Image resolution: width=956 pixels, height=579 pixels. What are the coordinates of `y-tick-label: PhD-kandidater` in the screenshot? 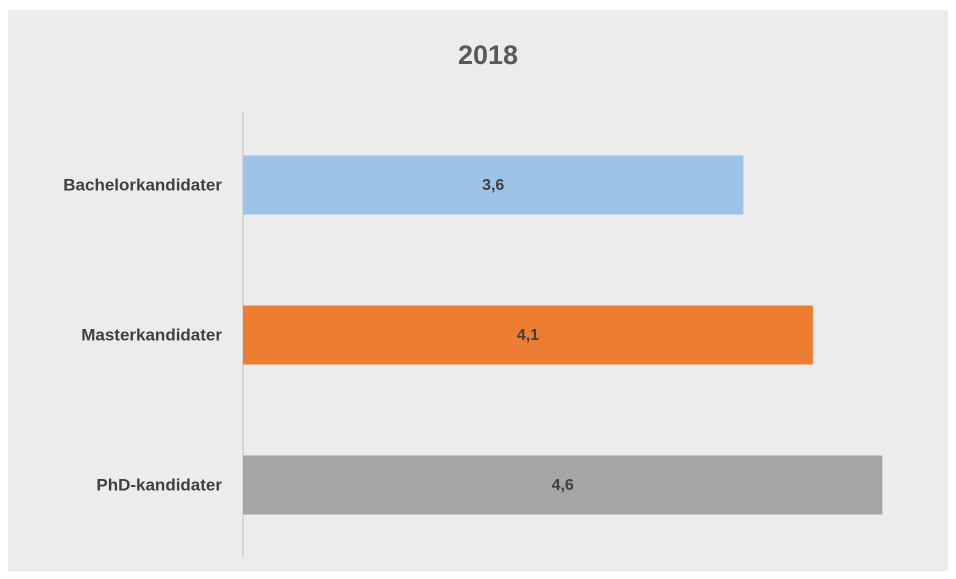 It's located at (159, 484).